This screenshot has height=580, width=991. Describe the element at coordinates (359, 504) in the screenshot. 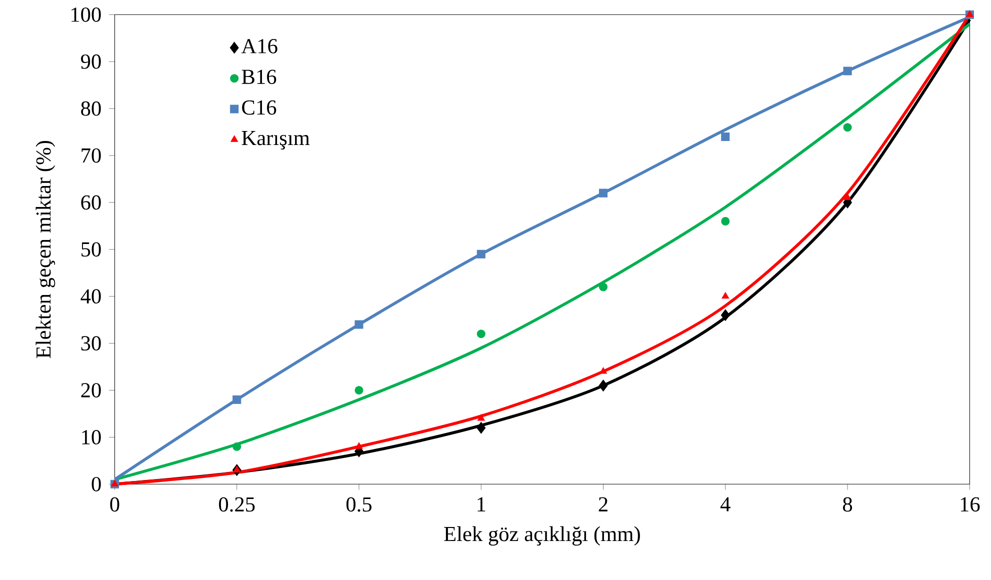

I see `x-tick-label: 0.5` at that location.